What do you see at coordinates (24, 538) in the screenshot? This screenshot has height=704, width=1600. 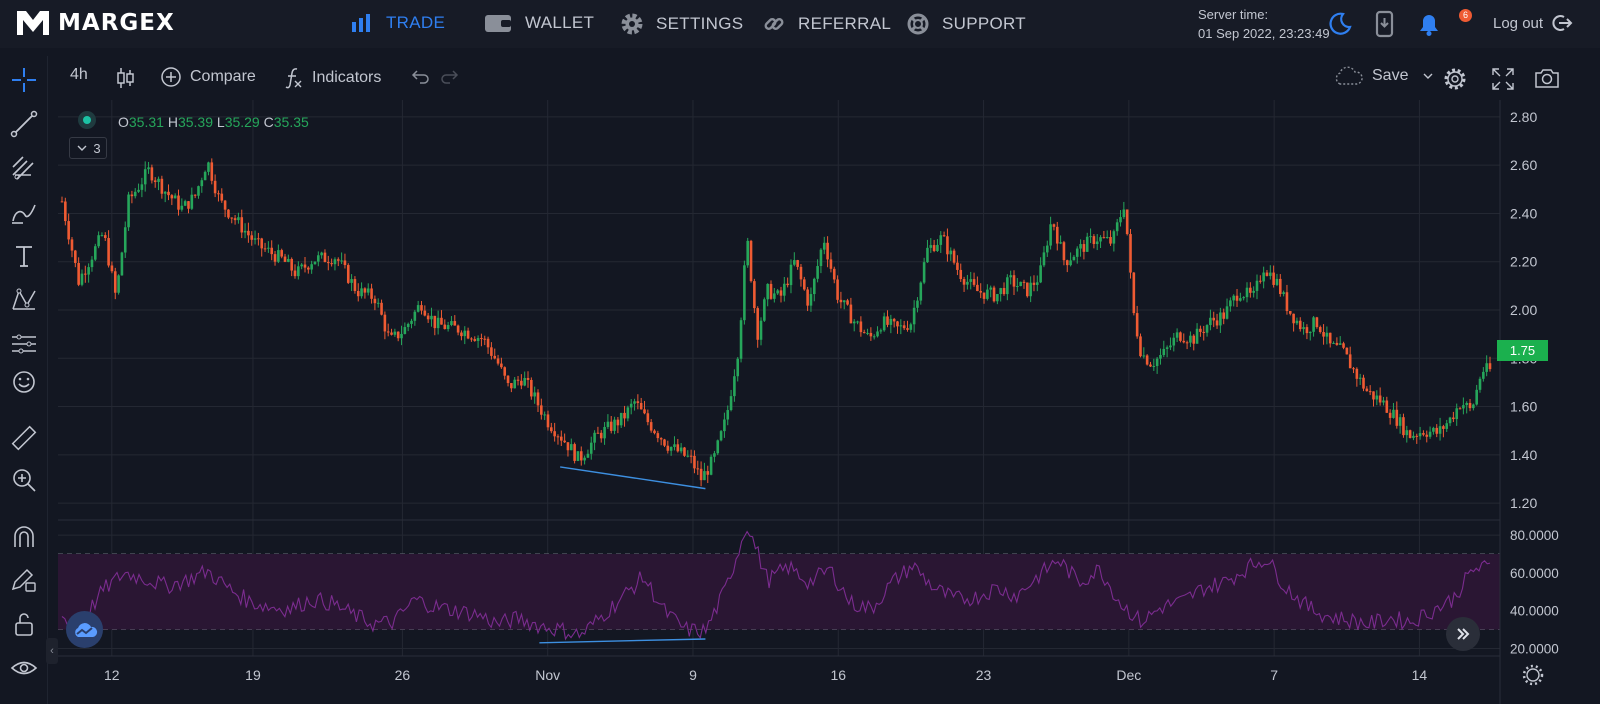 I see `magnet-tool` at bounding box center [24, 538].